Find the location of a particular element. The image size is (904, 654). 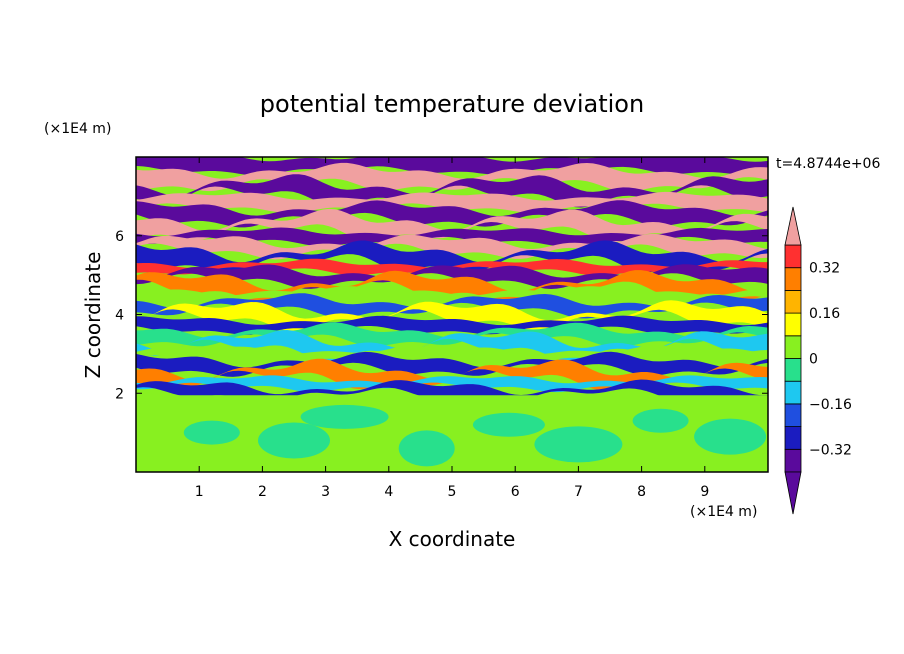

x-tick-label: 2 is located at coordinates (262, 492).